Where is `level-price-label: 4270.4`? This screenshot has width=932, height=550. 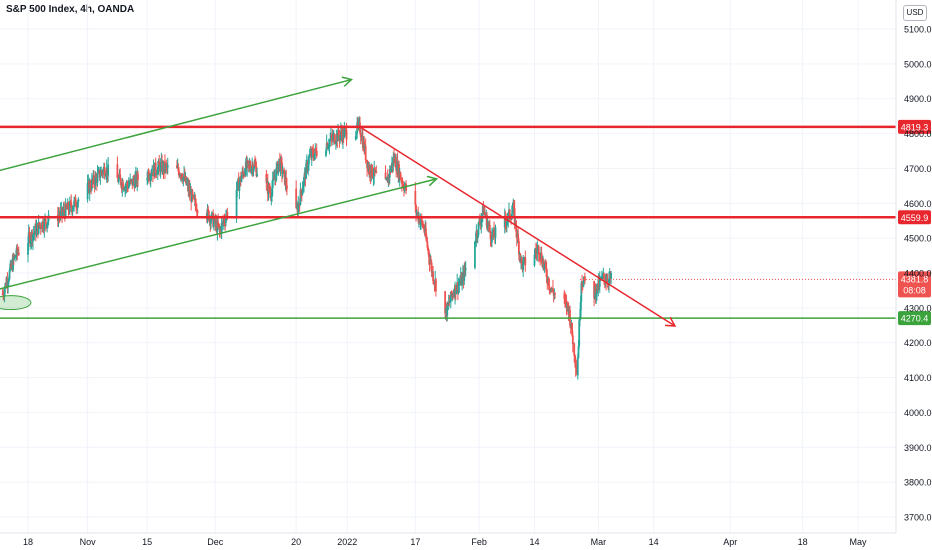
level-price-label: 4270.4 is located at coordinates (915, 319).